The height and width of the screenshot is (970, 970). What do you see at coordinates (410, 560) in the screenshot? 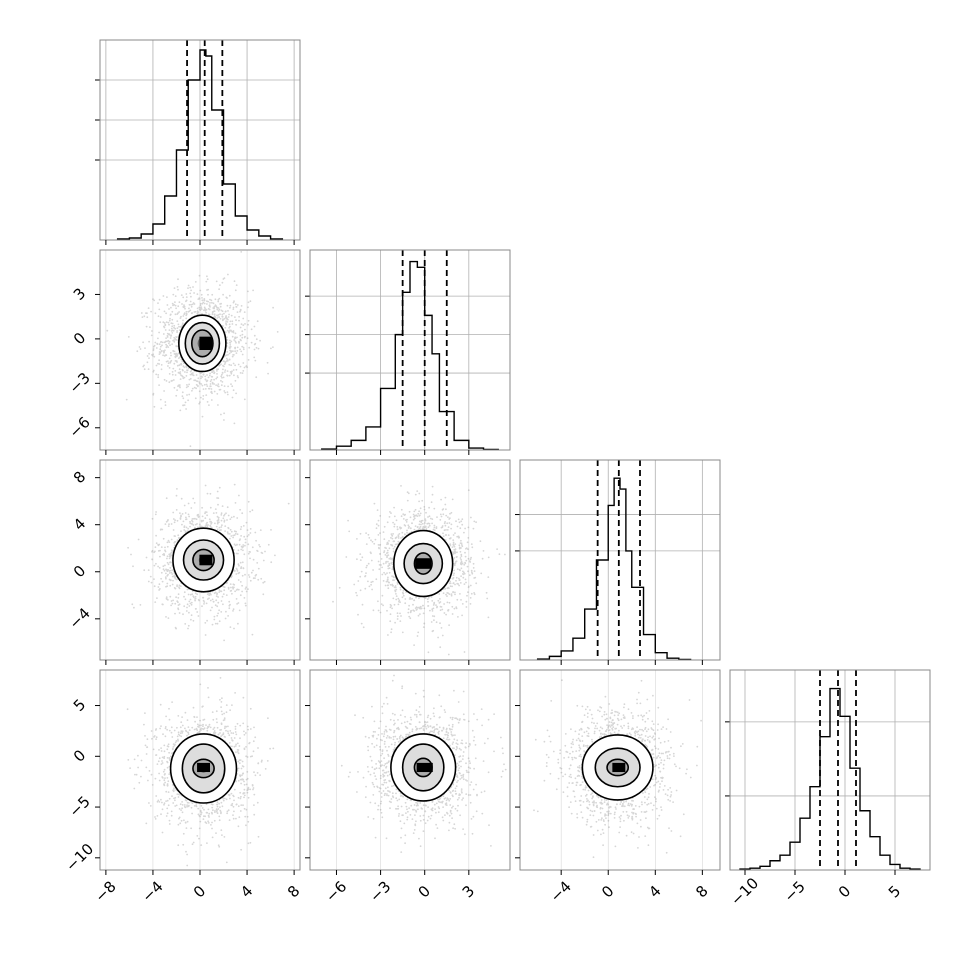
I see `axes-frame` at bounding box center [410, 560].